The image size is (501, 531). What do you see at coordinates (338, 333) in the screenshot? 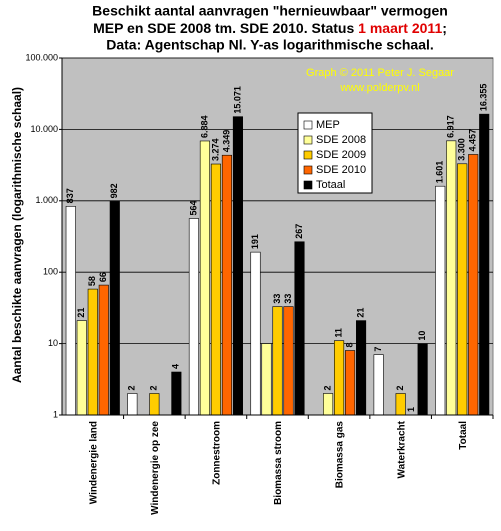
I see `value-label: 11` at bounding box center [338, 333].